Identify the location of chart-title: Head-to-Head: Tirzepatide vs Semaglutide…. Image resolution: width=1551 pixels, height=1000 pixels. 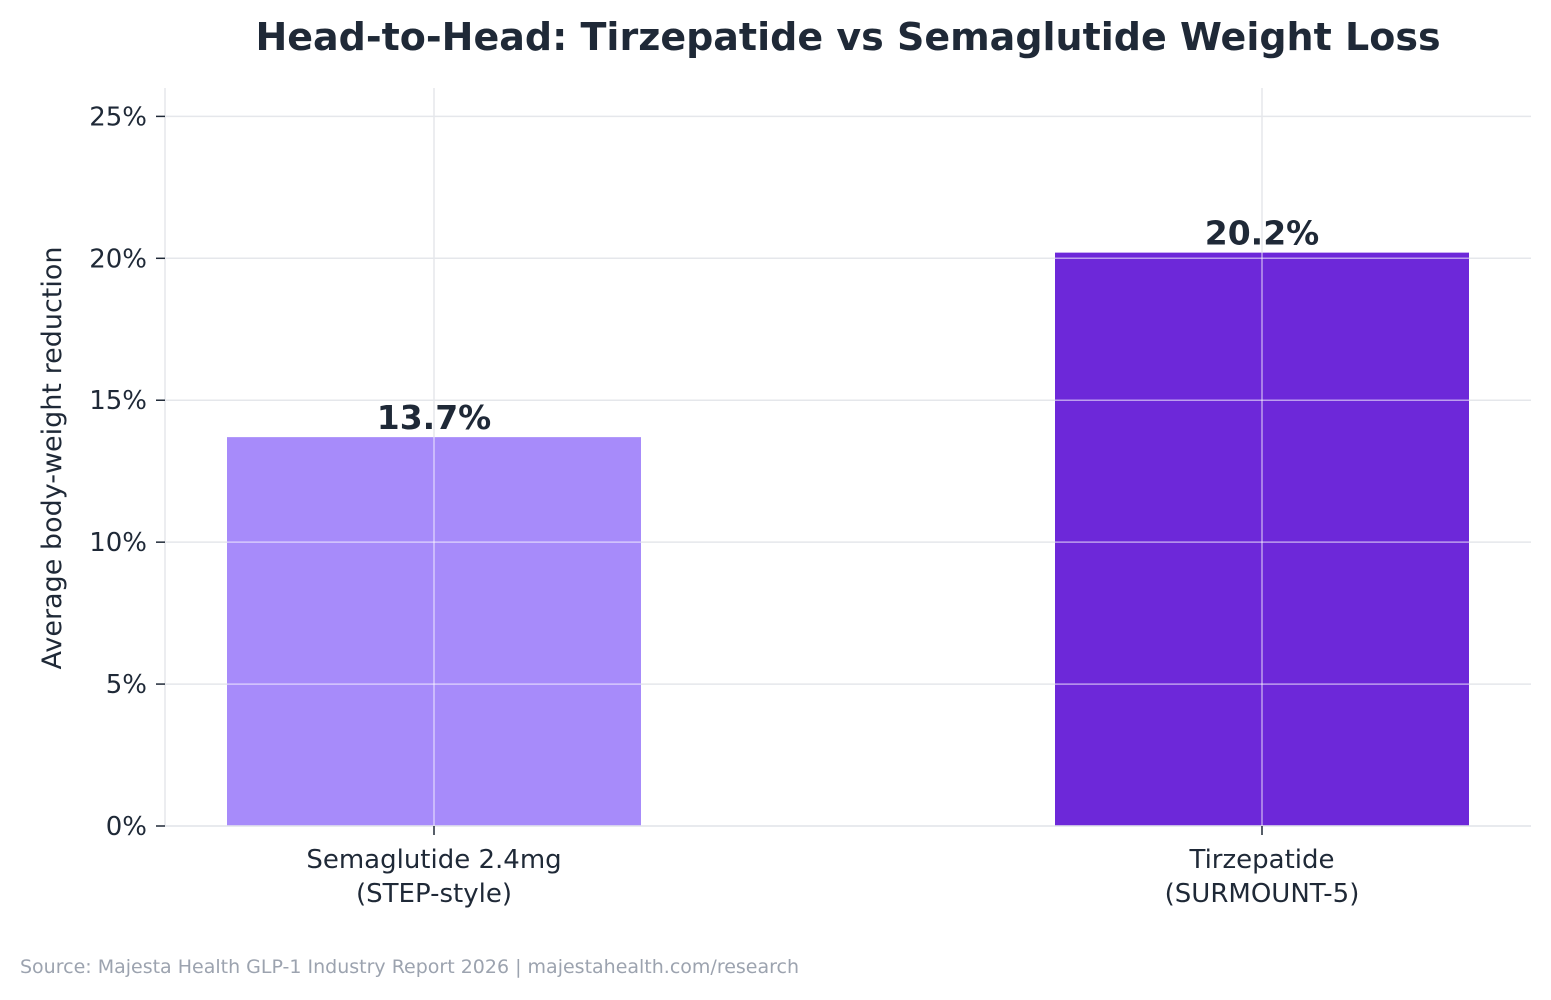
(847, 37).